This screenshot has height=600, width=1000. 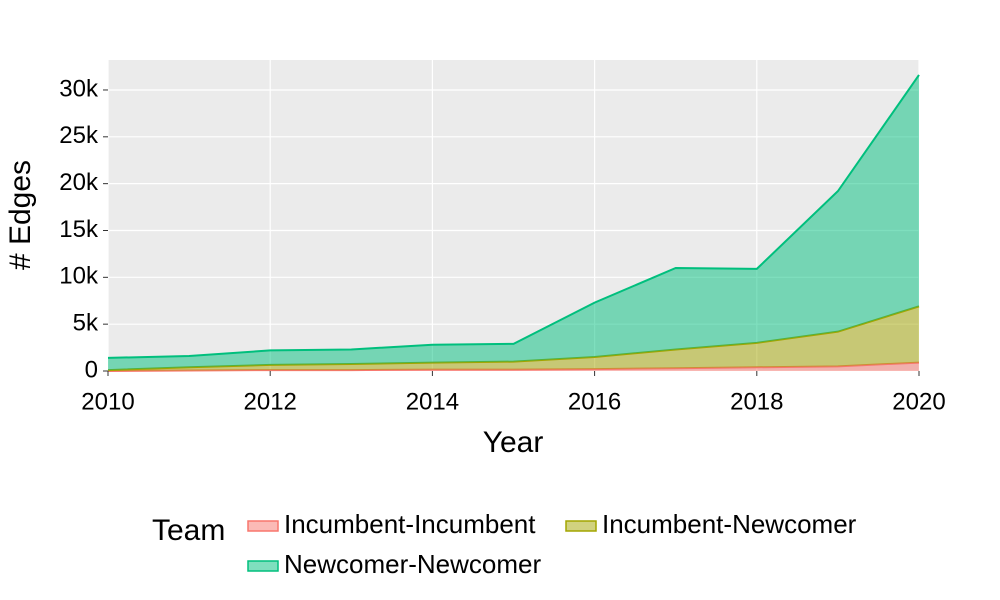 I want to click on x-tick-label: 2018, so click(x=756, y=401).